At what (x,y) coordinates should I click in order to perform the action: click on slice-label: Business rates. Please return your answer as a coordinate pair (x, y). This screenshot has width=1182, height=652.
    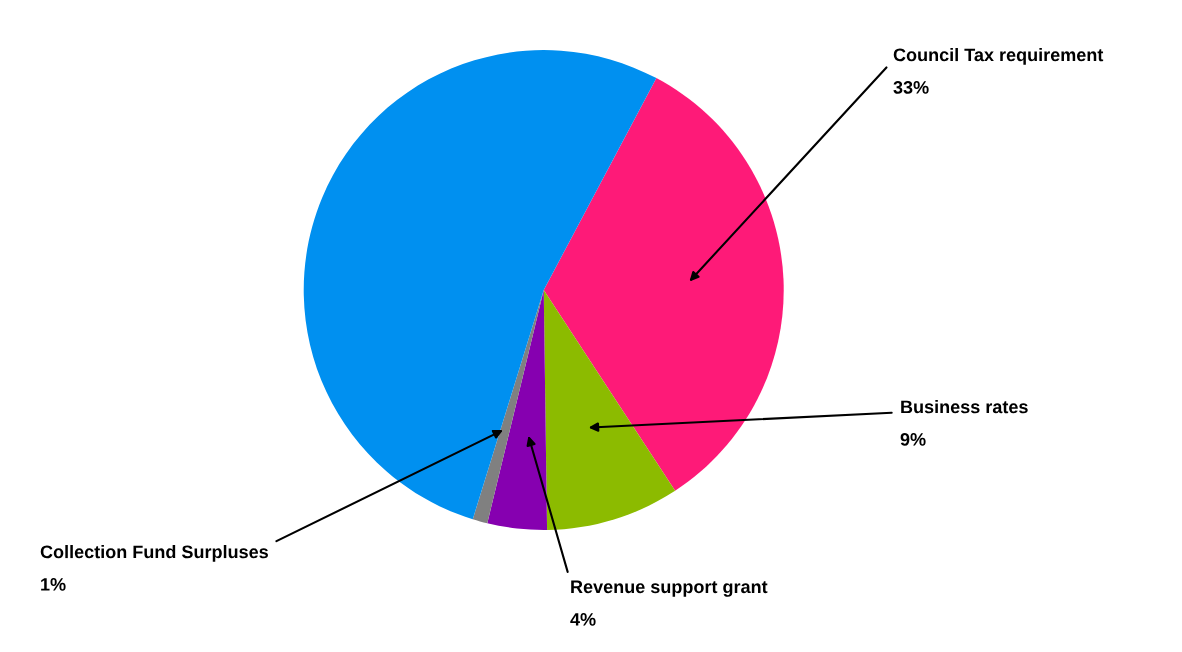
    Looking at the image, I should click on (964, 407).